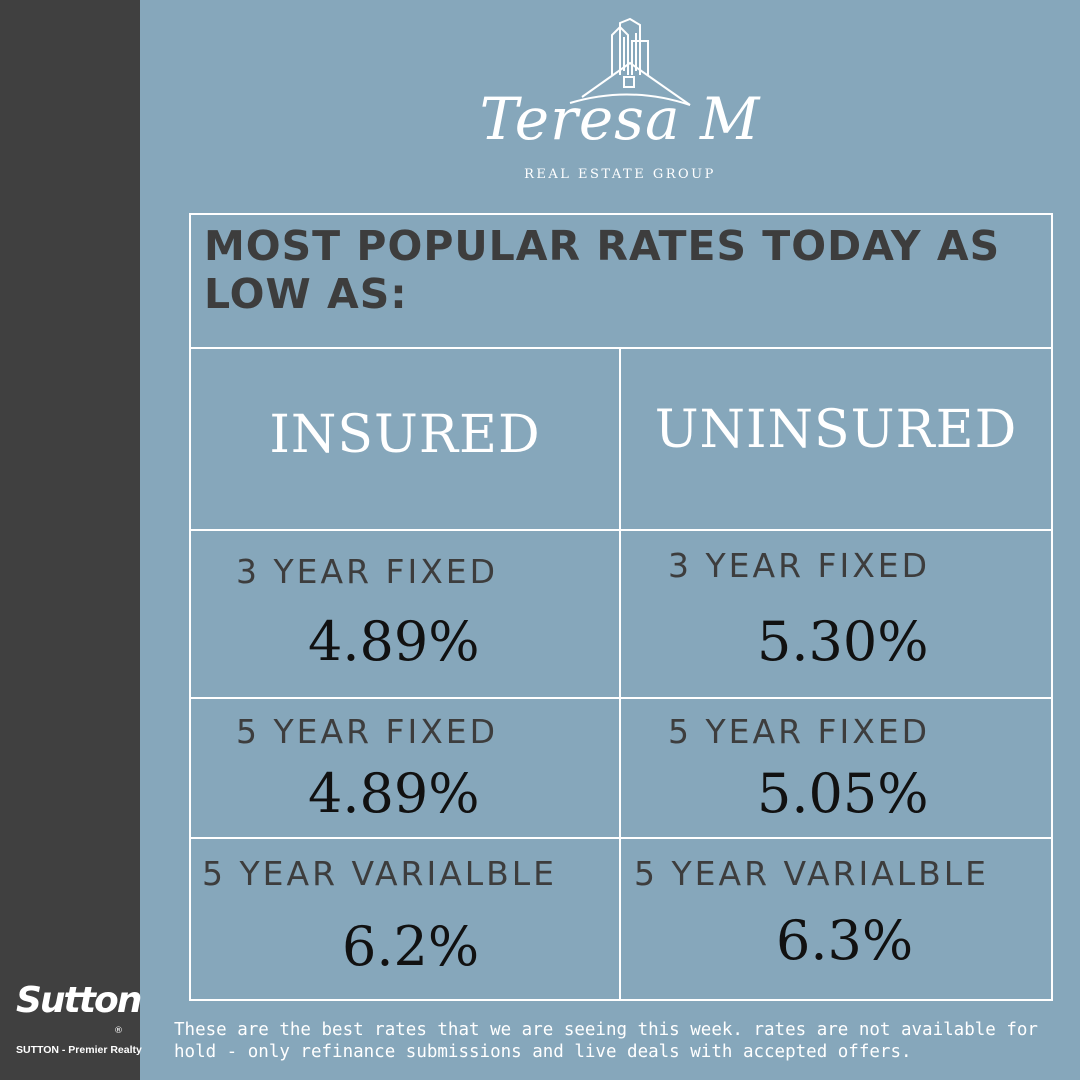 The height and width of the screenshot is (1080, 1080). What do you see at coordinates (620, 174) in the screenshot?
I see `logo-subtitle: REAL ESTATE GROUP` at bounding box center [620, 174].